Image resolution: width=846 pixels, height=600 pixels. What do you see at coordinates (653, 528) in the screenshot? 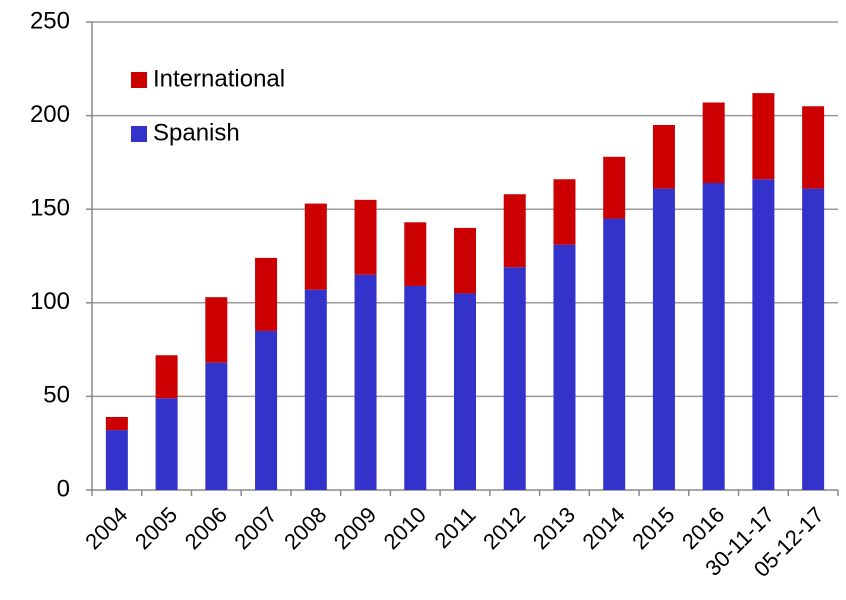
I see `x-tick-label: 2015` at bounding box center [653, 528].